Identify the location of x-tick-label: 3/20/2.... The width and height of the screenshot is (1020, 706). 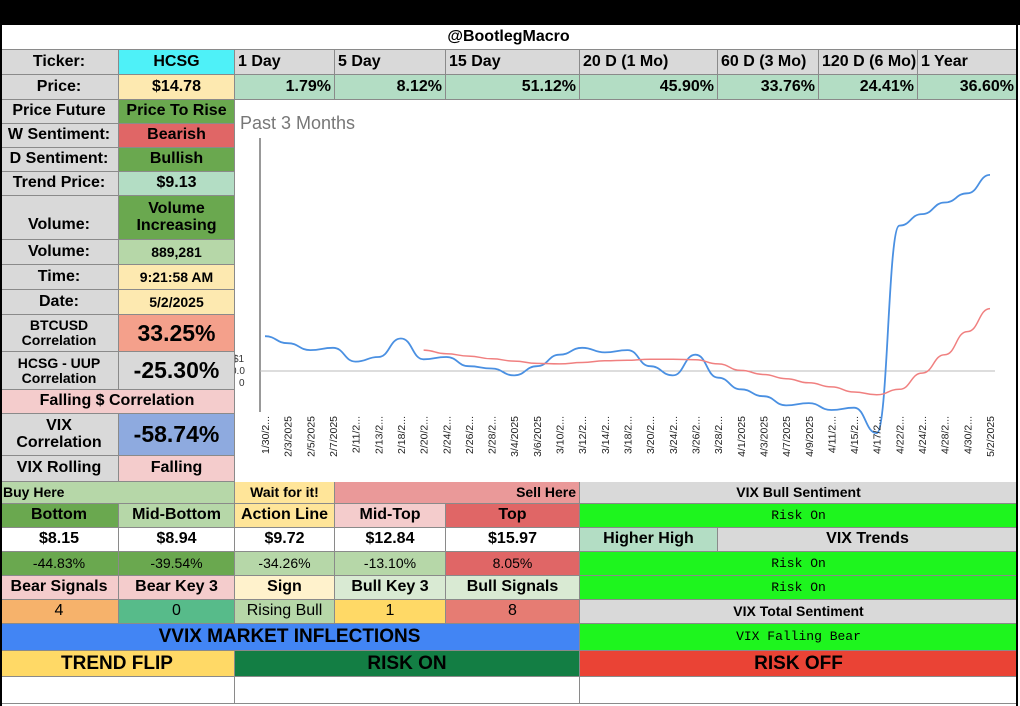
(651, 435).